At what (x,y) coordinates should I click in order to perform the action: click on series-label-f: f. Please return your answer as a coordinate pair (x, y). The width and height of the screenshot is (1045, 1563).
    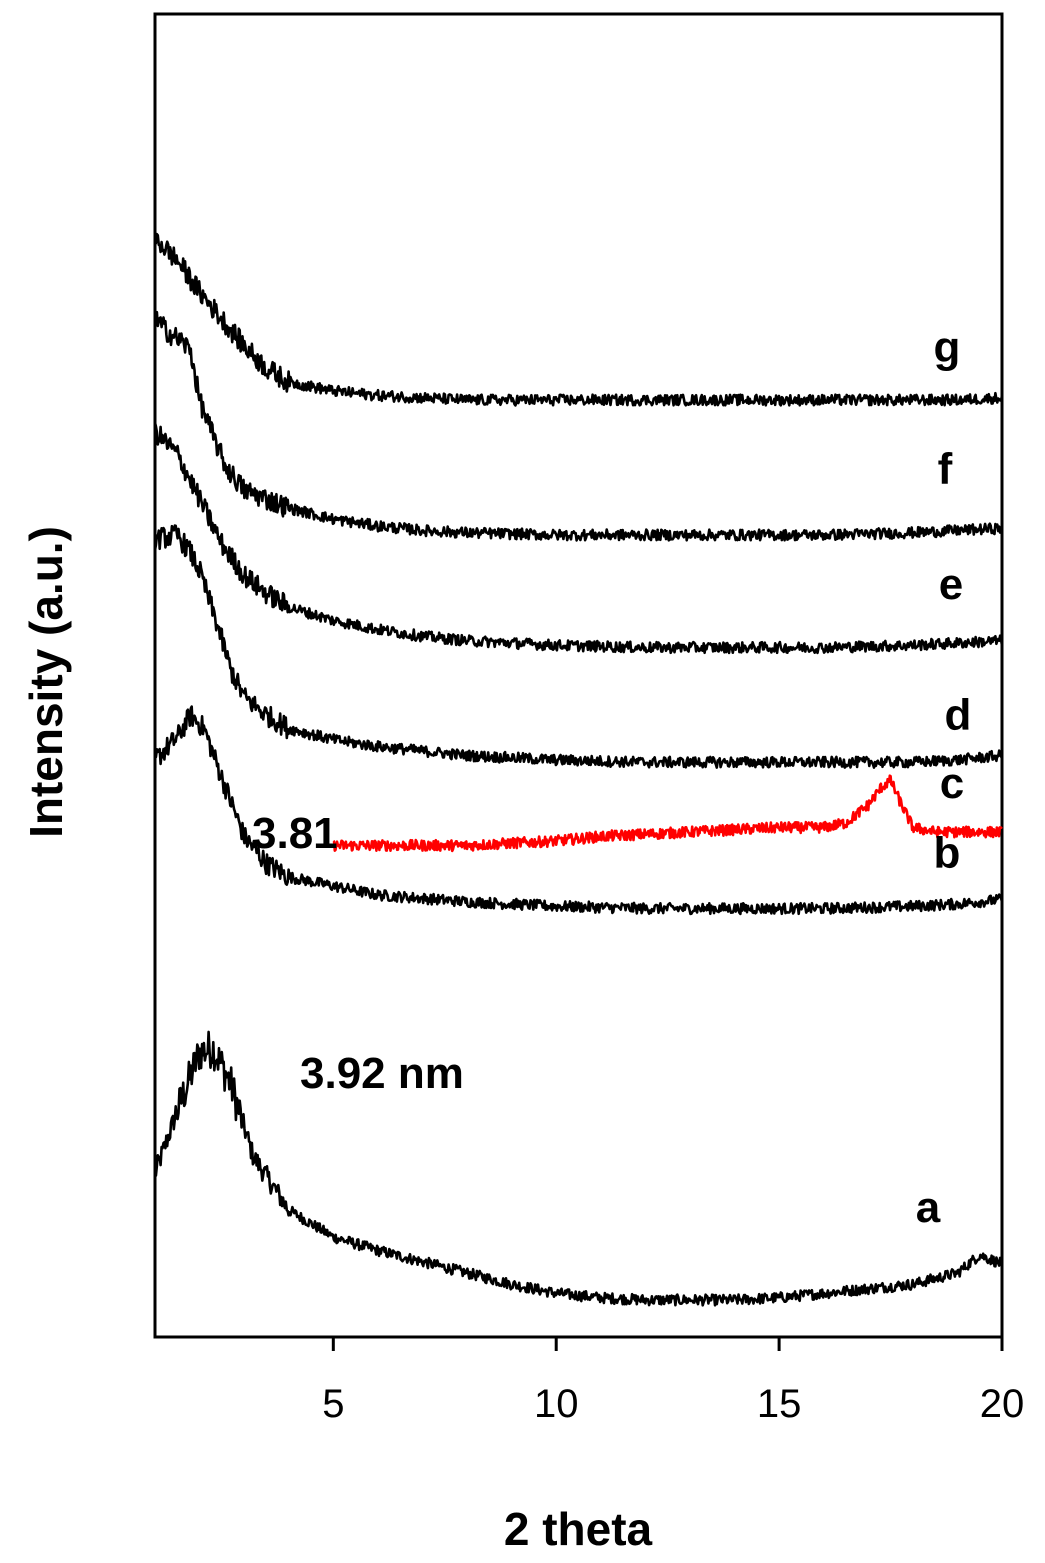
    Looking at the image, I should click on (945, 468).